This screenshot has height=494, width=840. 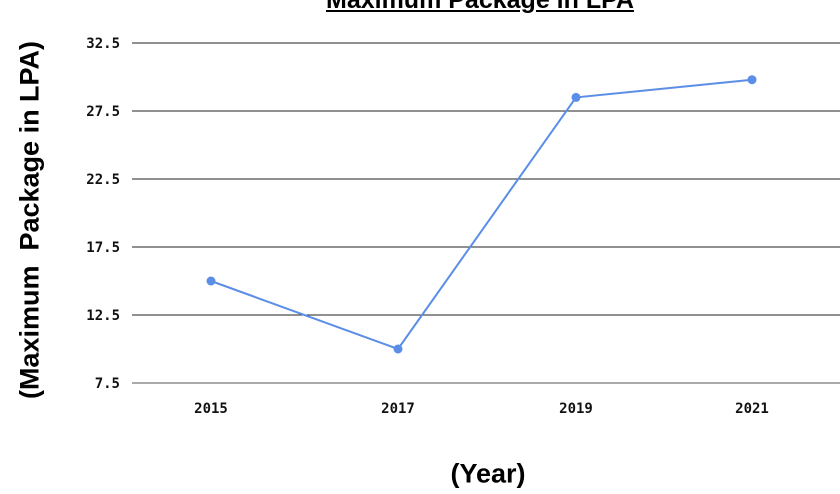 I want to click on y-tick-label: 17.5, so click(x=103, y=248).